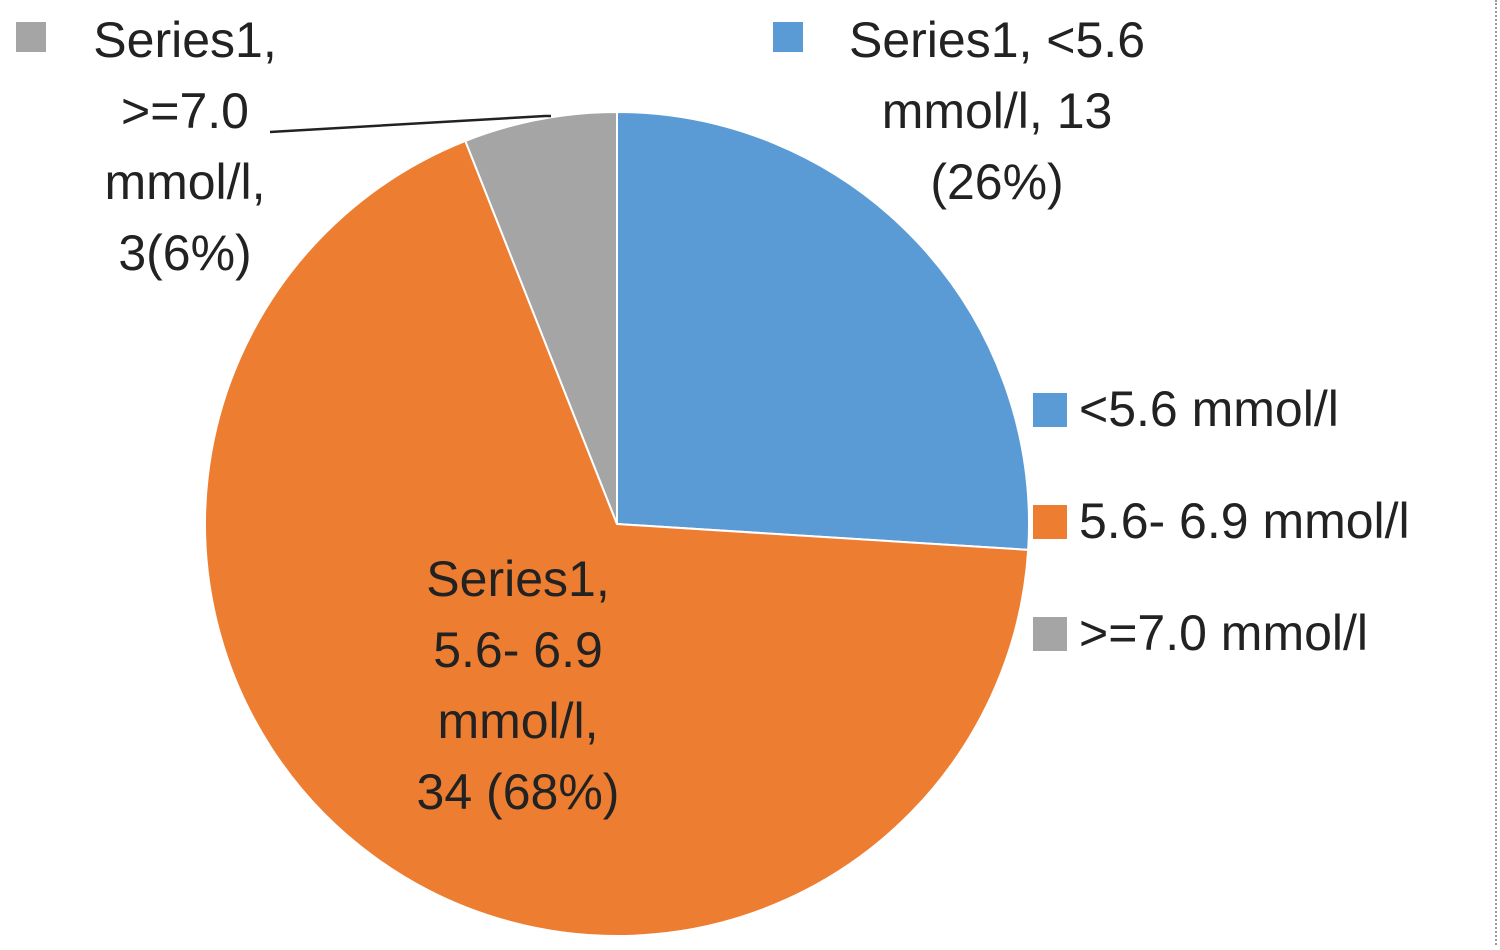 Image resolution: width=1500 pixels, height=950 pixels. Describe the element at coordinates (1496, 472) in the screenshot. I see `right-dotted-border` at that location.